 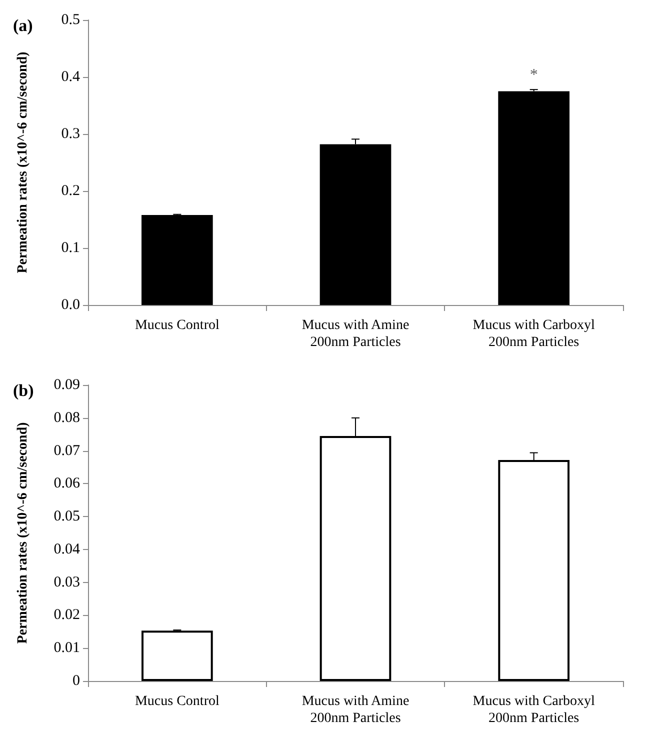 What do you see at coordinates (23, 25) in the screenshot?
I see `chart-title: (a)` at bounding box center [23, 25].